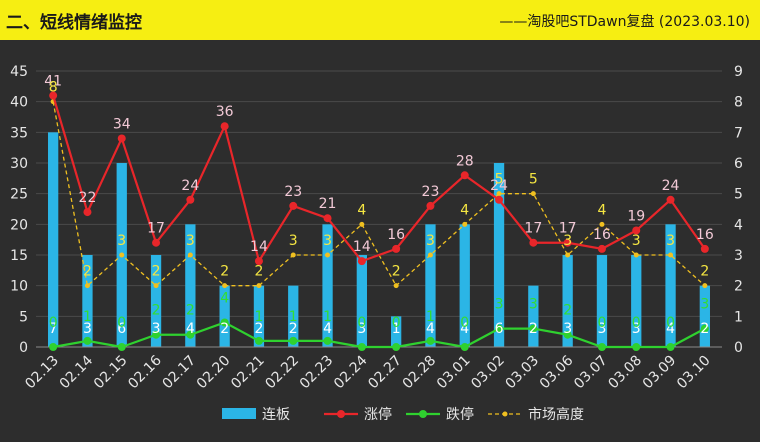 Image resolution: width=760 pixels, height=442 pixels. I want to click on limit-up-data-label: 36, so click(225, 112).